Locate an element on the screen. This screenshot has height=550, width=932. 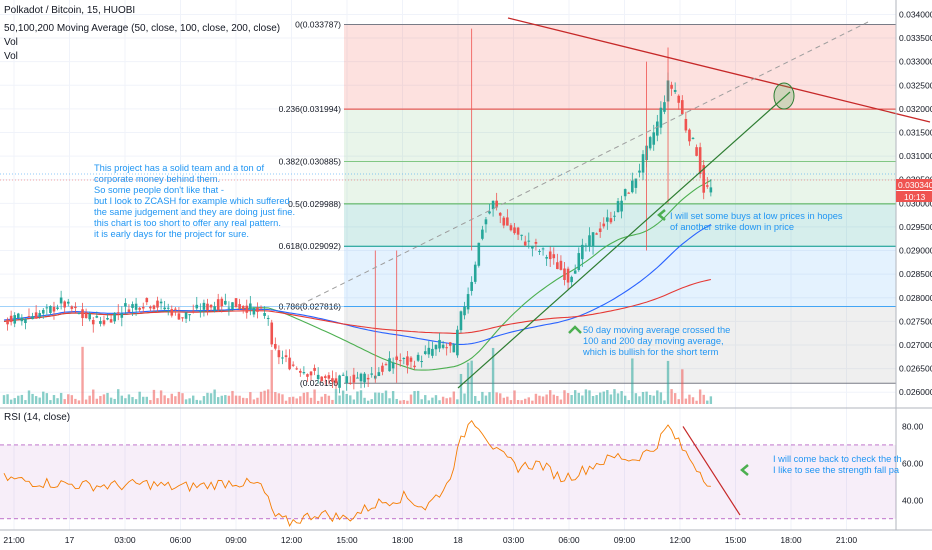
time-tick-label: 06:00 is located at coordinates (569, 540).